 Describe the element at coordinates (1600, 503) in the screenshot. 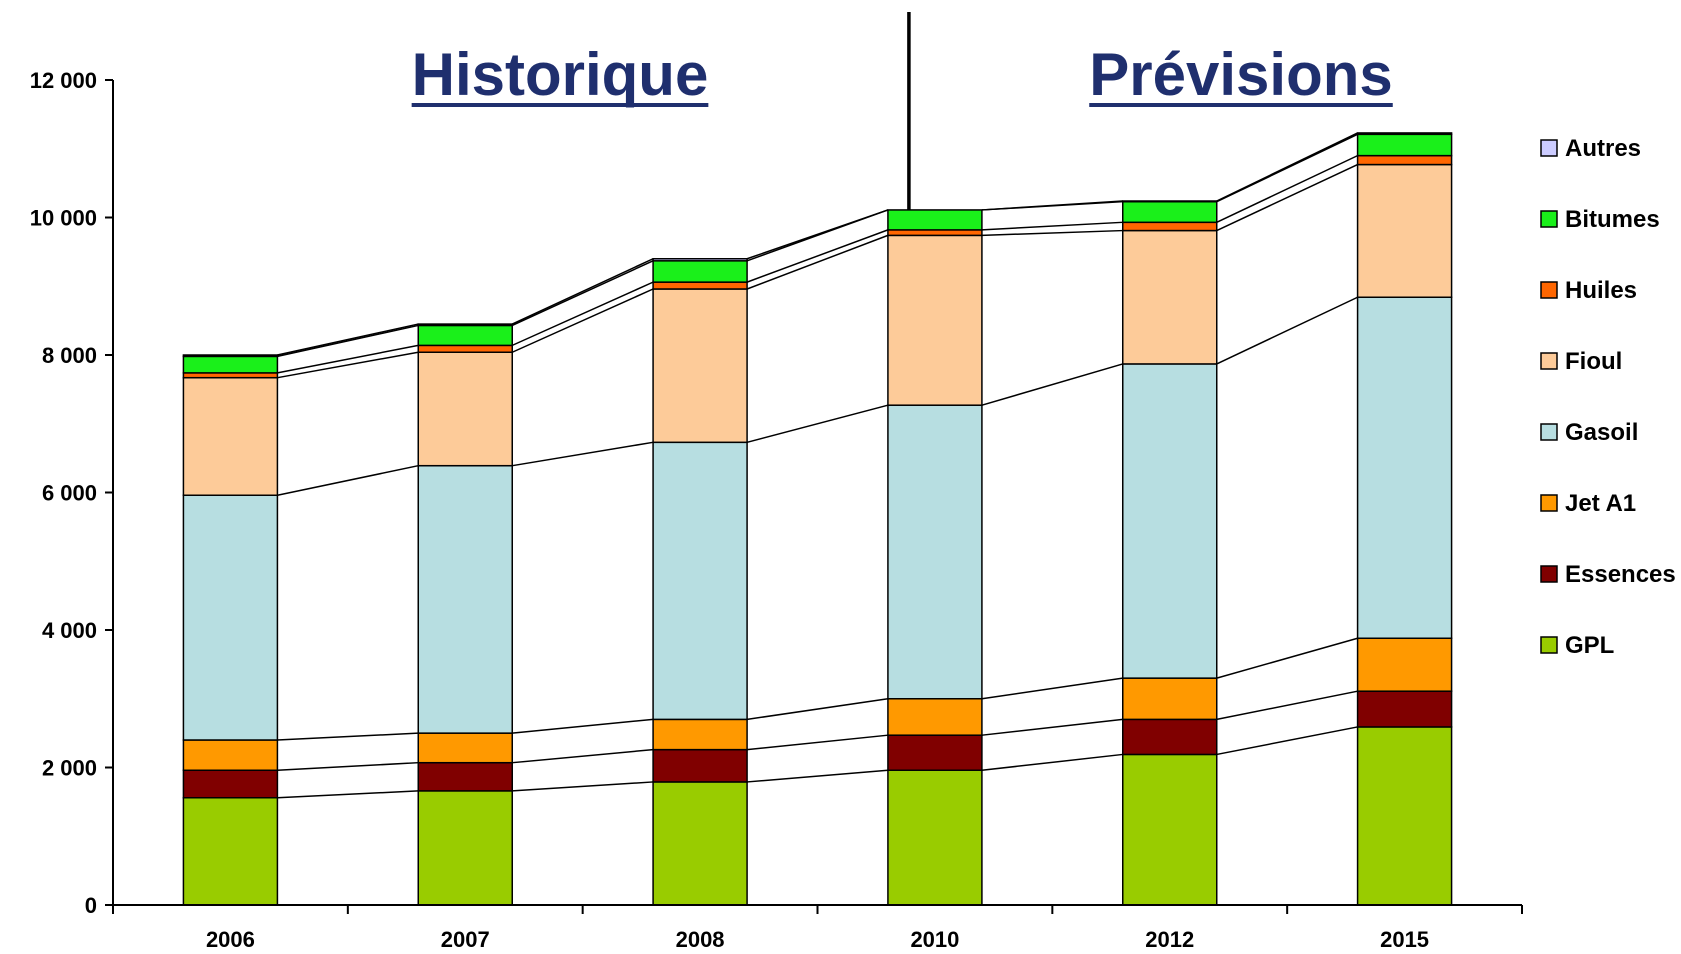

I see `legend-label-jet-a1: Jet A1` at that location.